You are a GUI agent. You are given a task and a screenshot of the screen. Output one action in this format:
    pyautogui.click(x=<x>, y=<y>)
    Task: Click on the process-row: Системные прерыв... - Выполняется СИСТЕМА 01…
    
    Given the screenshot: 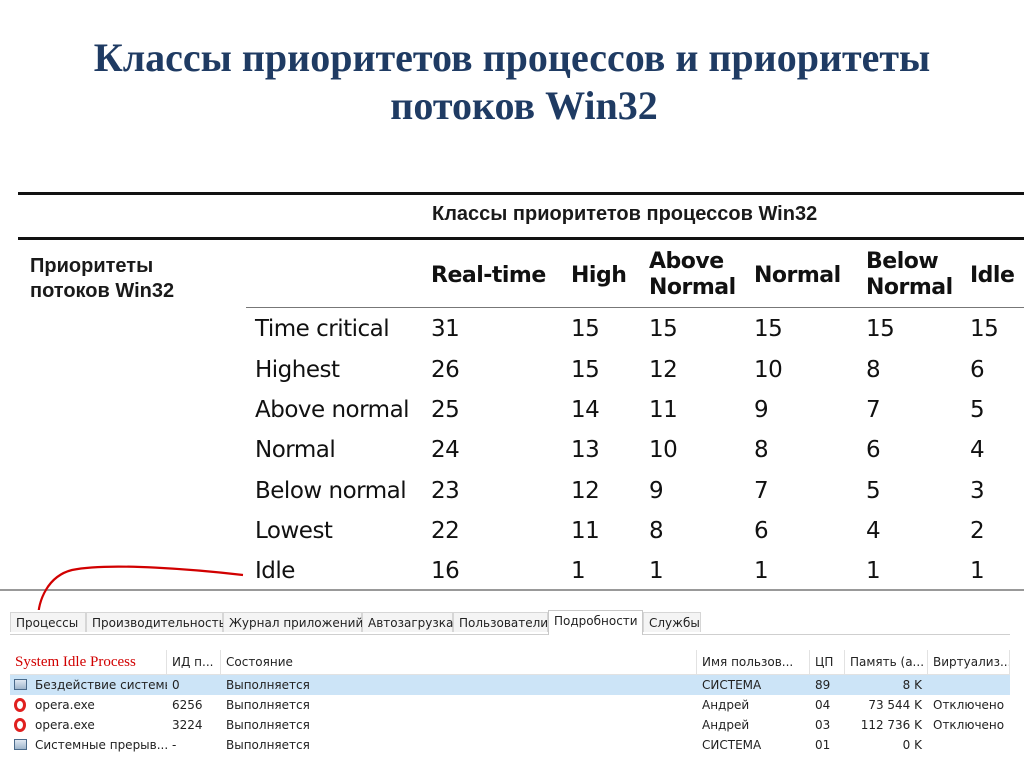 What is the action you would take?
    pyautogui.click(x=510, y=745)
    